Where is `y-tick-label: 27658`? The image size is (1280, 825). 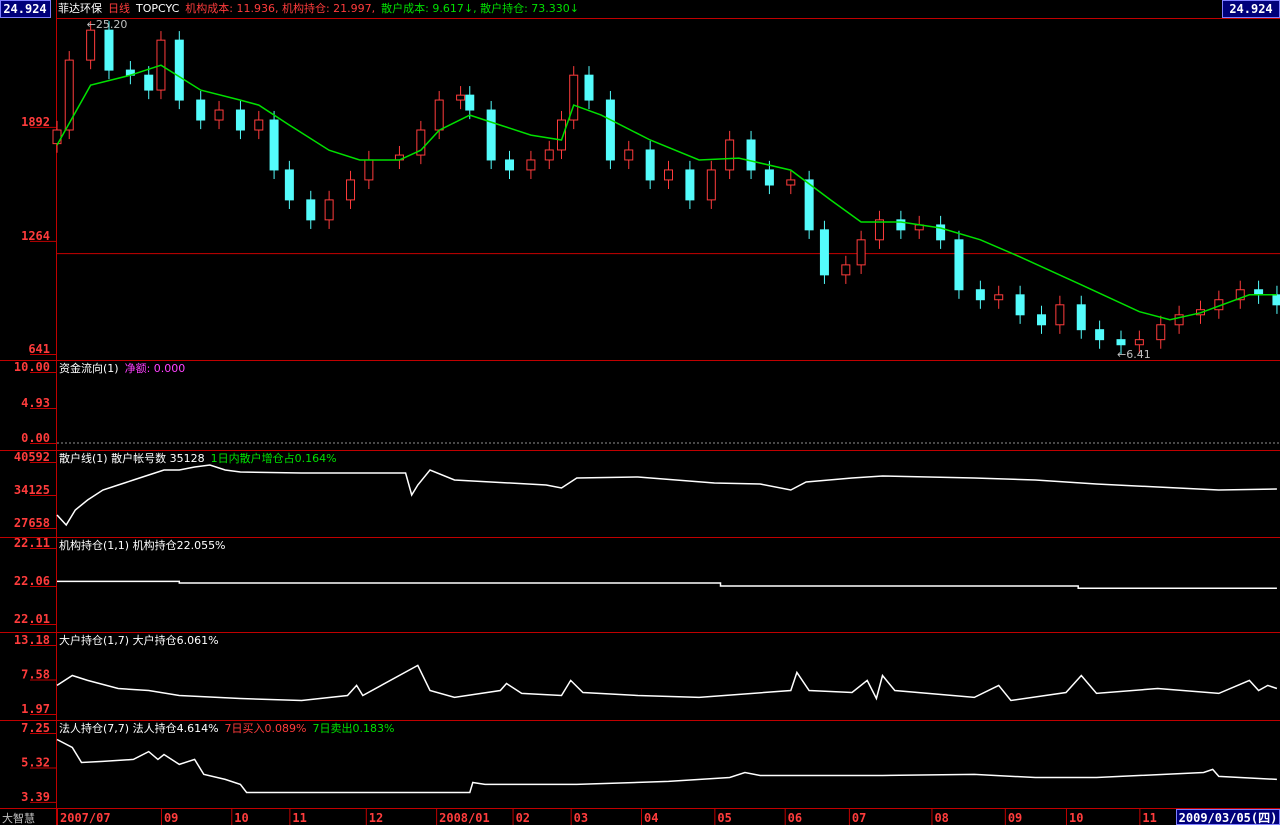
y-tick-label: 27658 is located at coordinates (32, 523).